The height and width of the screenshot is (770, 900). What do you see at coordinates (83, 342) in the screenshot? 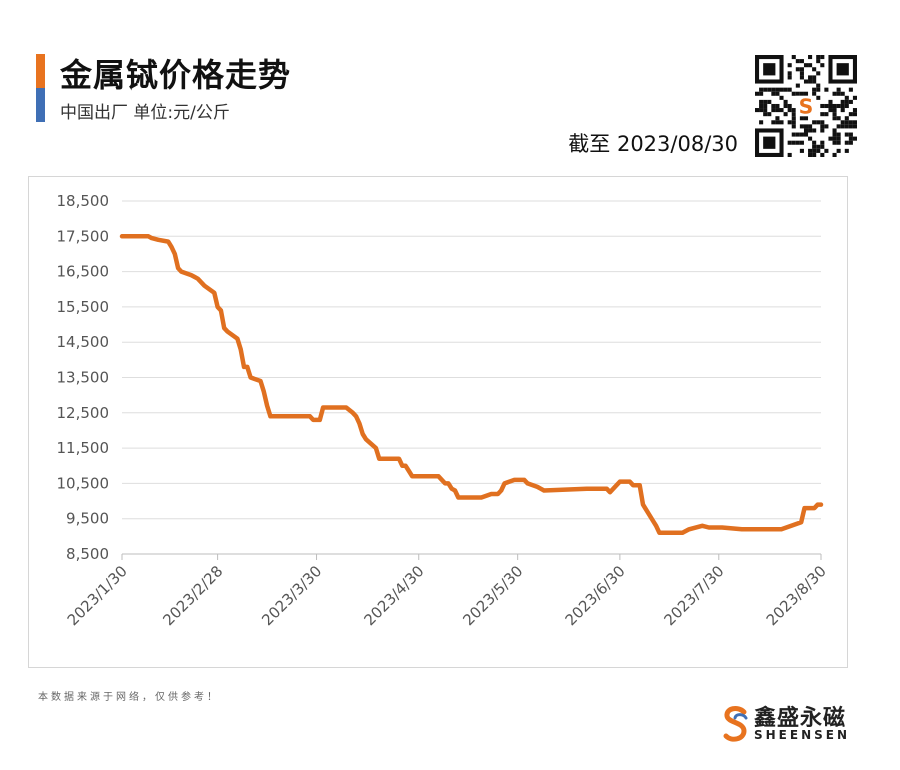
I see `y-tick-label: 14,500` at bounding box center [83, 342].